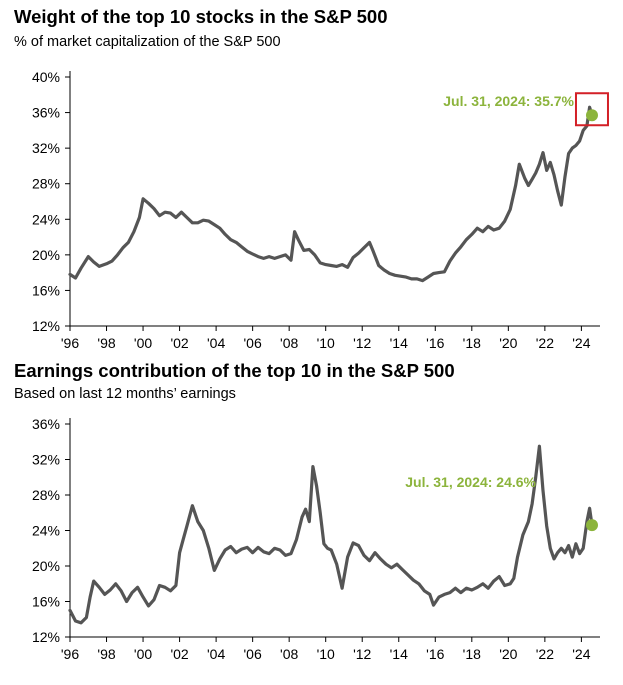 This screenshot has height=685, width=623. I want to click on chart2-latest-point, so click(591, 525).